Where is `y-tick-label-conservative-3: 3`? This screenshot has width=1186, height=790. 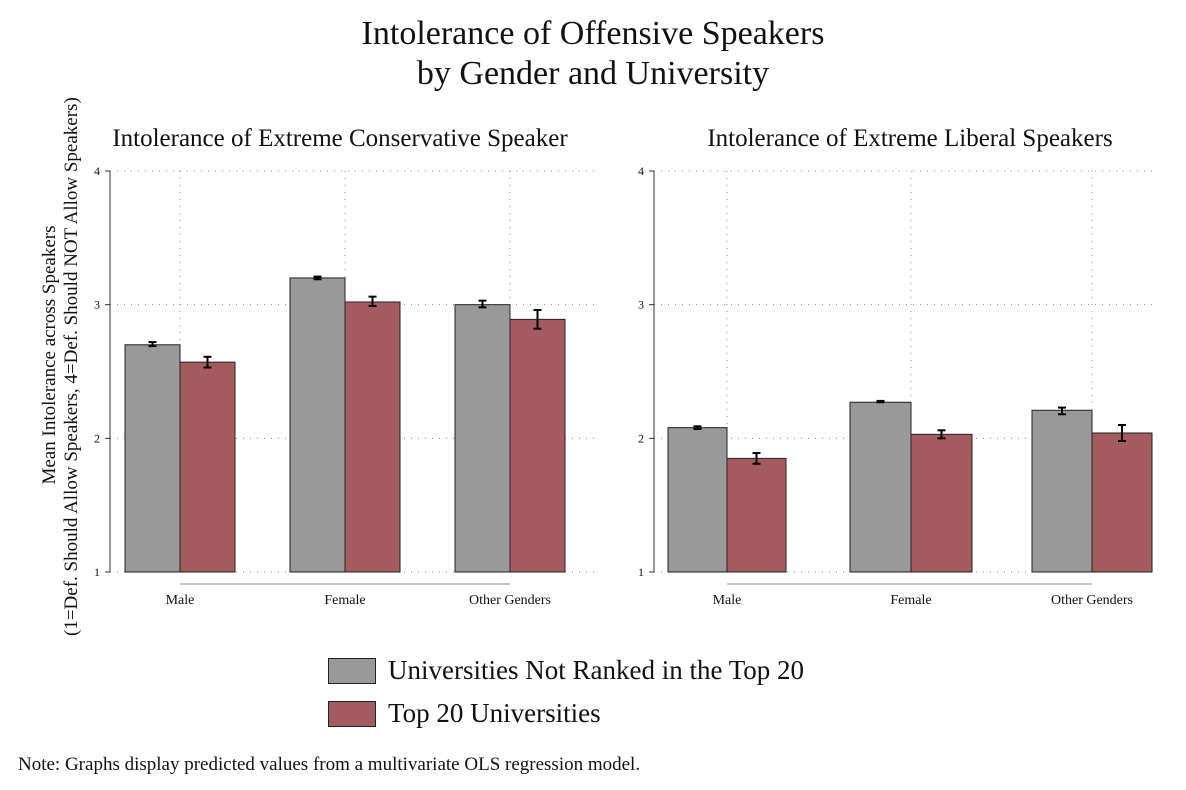
y-tick-label-conservative-3: 3 is located at coordinates (97, 305).